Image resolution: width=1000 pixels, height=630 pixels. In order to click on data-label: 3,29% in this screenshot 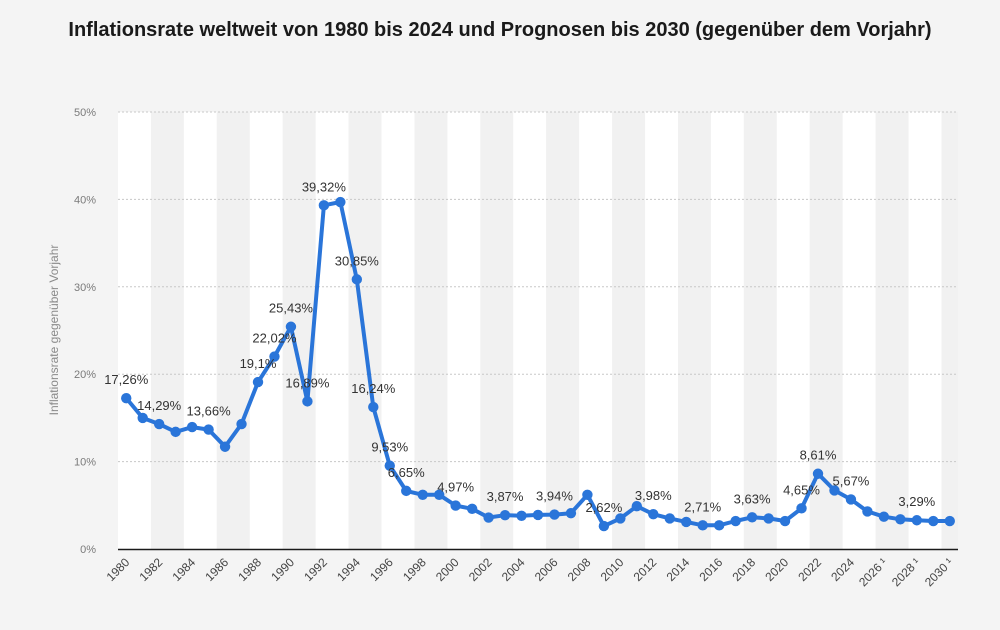, I will do `click(916, 501)`.